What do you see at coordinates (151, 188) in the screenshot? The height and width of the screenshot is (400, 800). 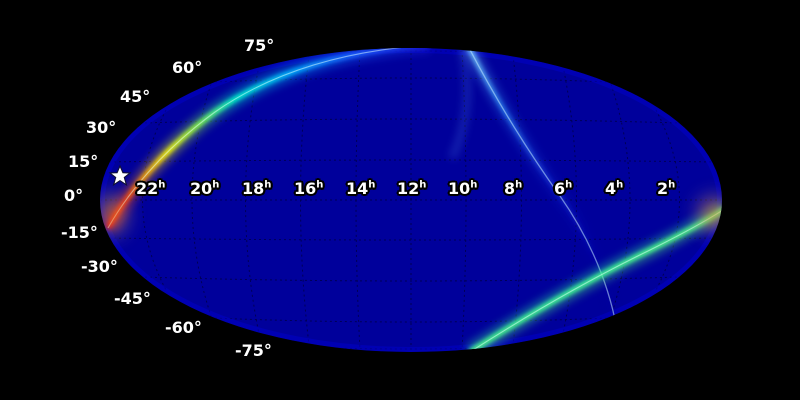 I see `ra-label: 22h` at bounding box center [151, 188].